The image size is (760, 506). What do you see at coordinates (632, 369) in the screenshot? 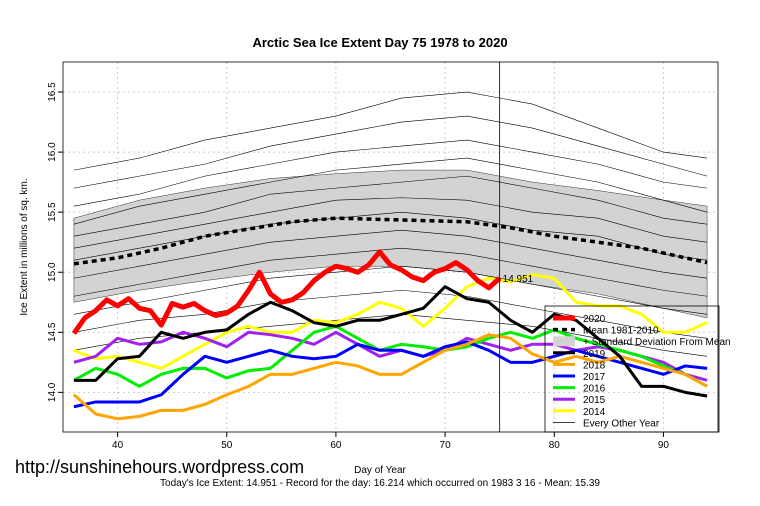
I see `legend-box` at bounding box center [632, 369].